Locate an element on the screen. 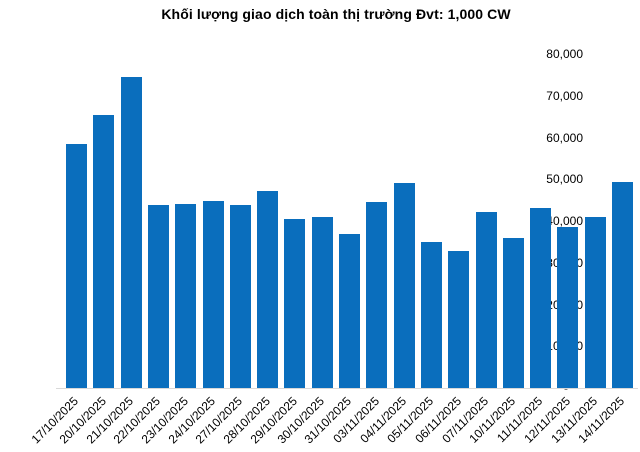 Image resolution: width=640 pixels, height=452 pixels. y-axis-label: 40,000 is located at coordinates (564, 221).